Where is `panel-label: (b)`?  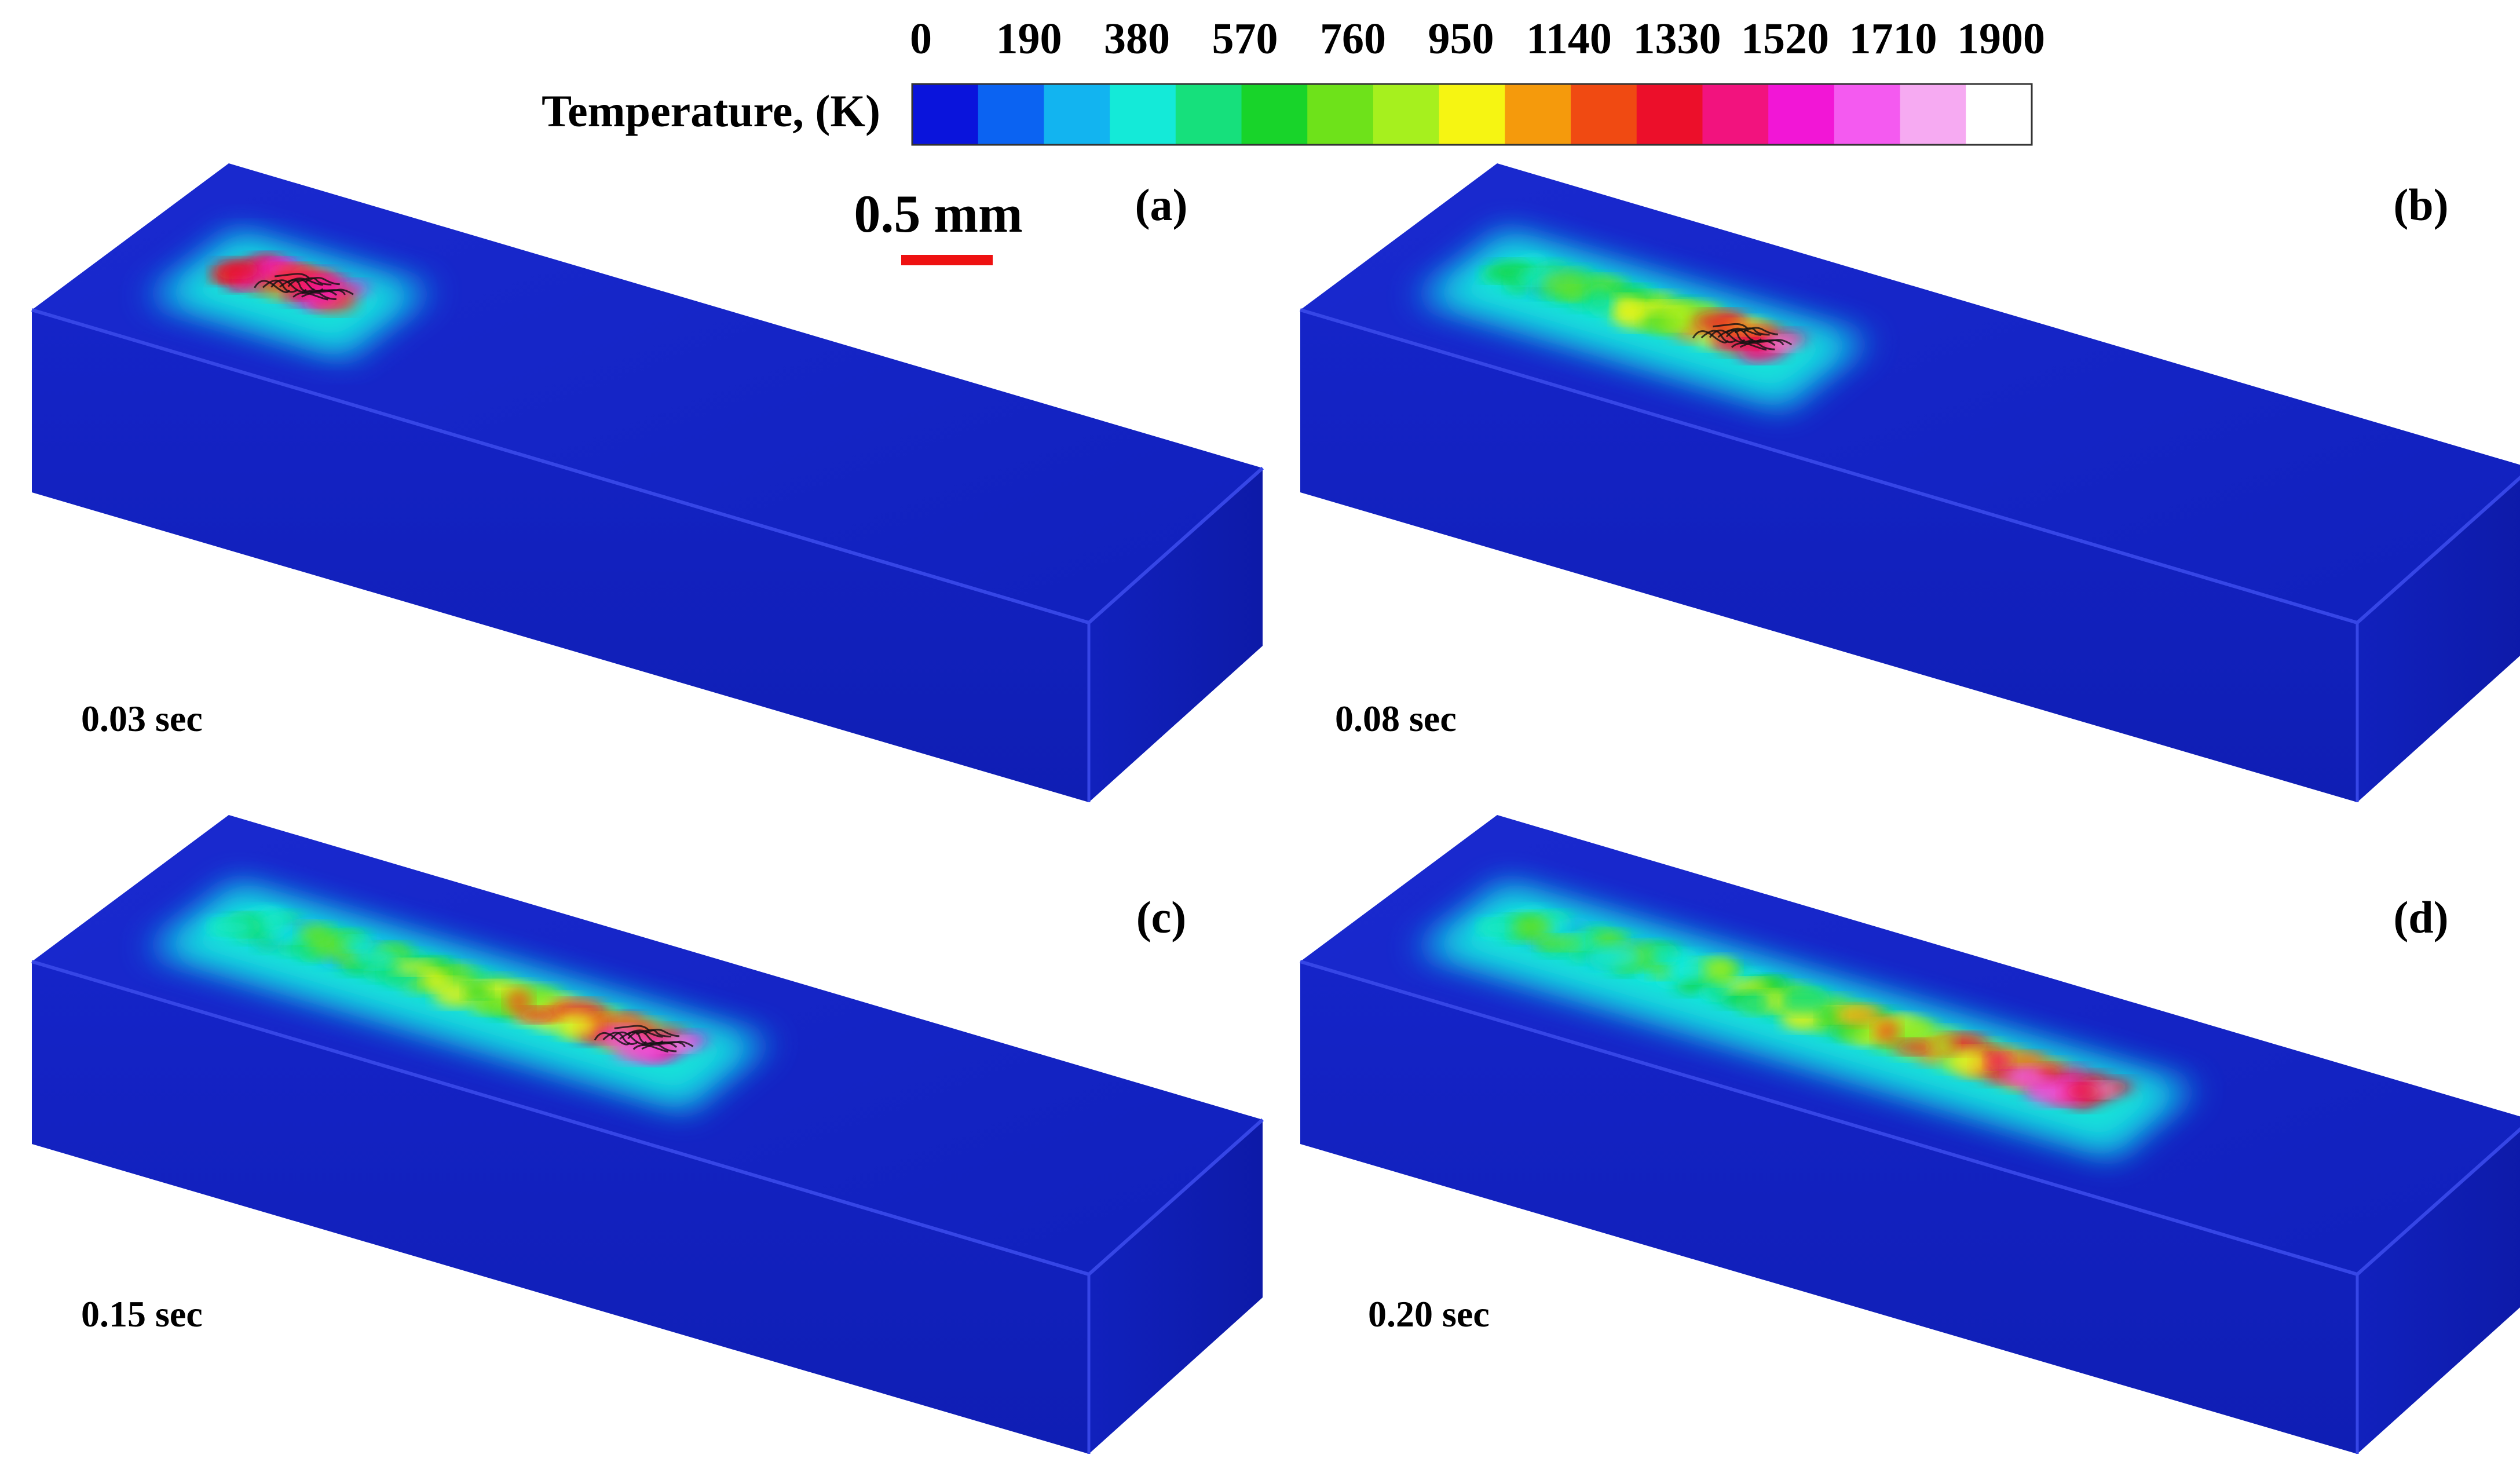
panel-label: (b) is located at coordinates (2420, 205).